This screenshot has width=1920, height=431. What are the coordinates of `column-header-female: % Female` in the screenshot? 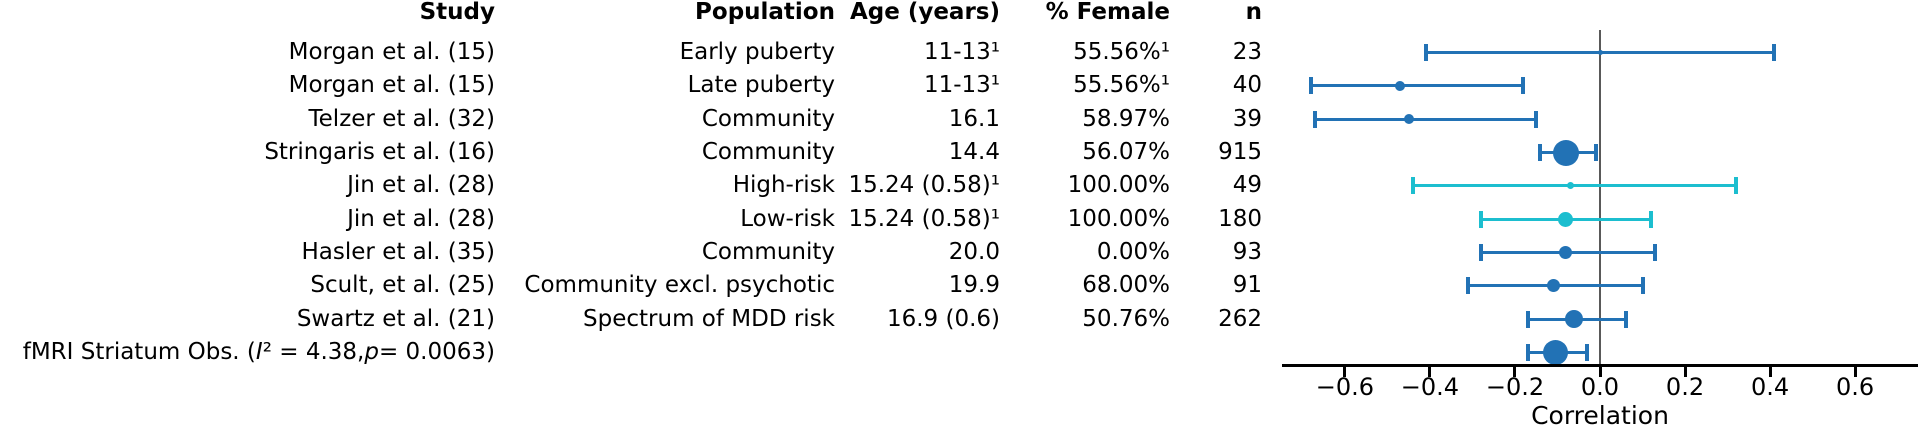 It's located at (1107, 12).